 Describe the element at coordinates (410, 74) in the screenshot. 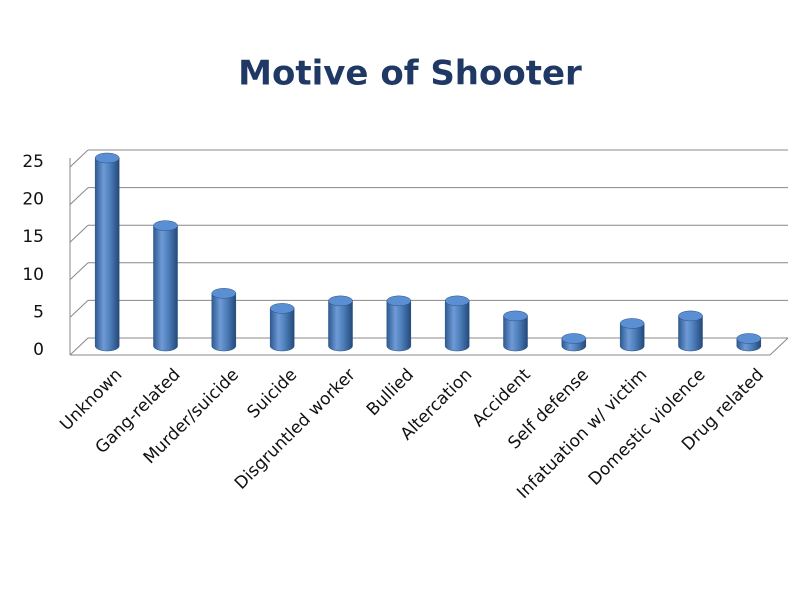

I see `chart-title: Motive of Shooter` at that location.